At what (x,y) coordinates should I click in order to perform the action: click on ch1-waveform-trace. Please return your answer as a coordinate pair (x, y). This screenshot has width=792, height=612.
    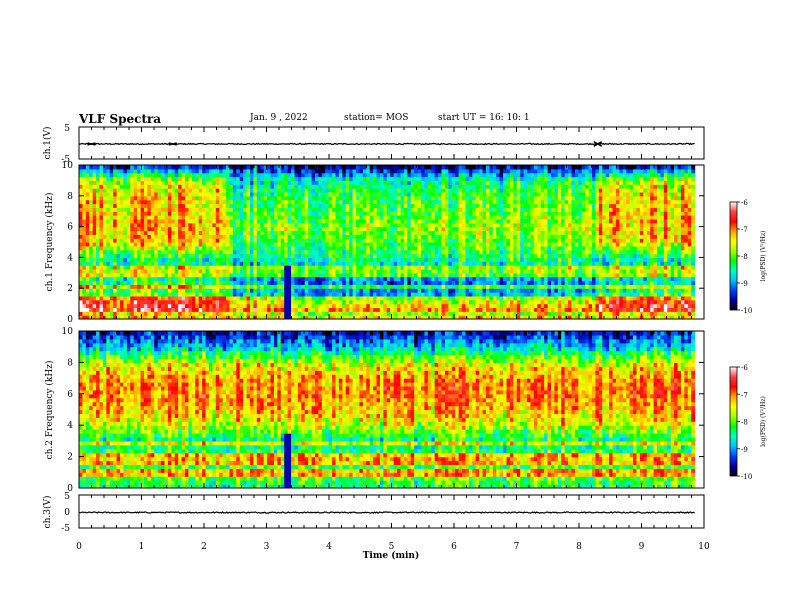
    Looking at the image, I should click on (386, 144).